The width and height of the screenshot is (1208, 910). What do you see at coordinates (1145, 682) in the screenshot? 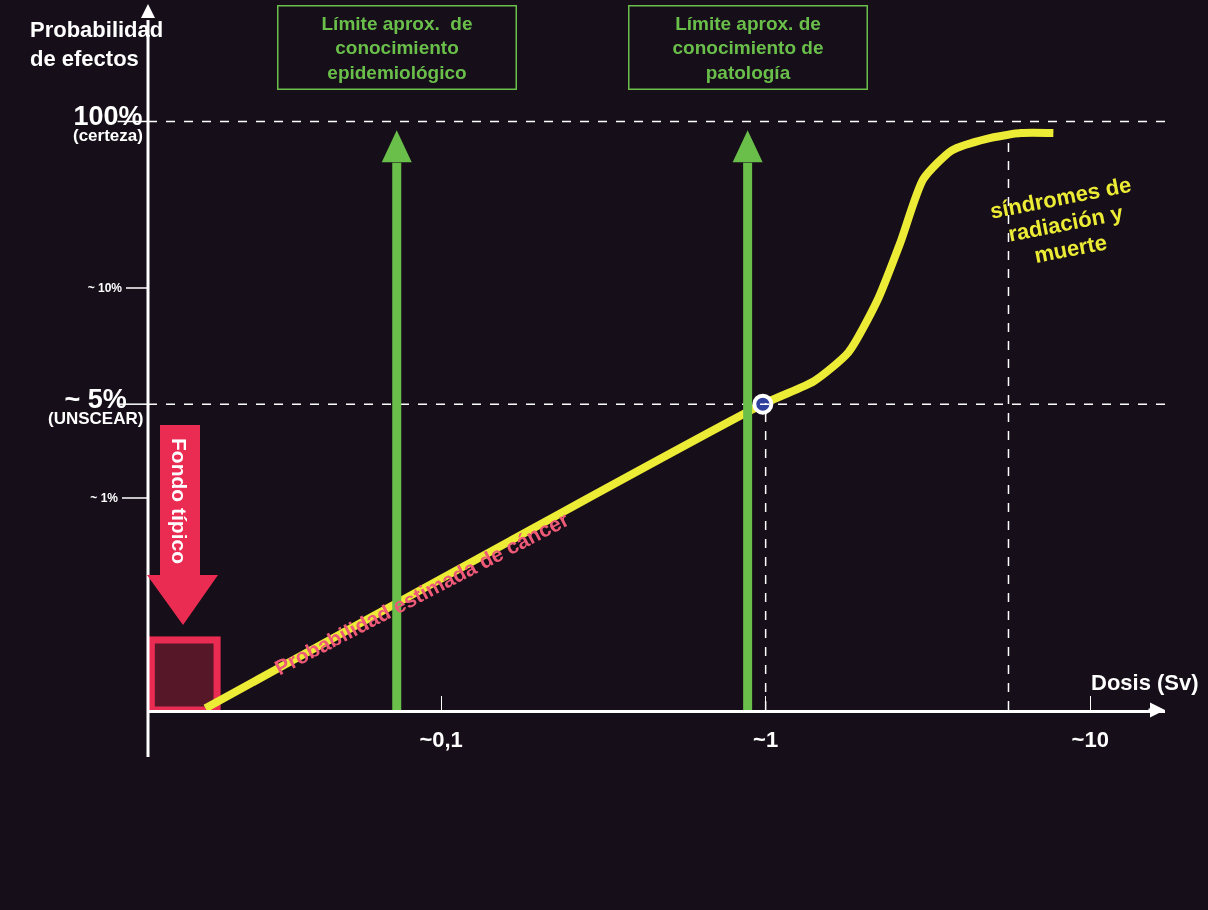
I see `x-axis-title: Dosis (Sv)` at bounding box center [1145, 682].